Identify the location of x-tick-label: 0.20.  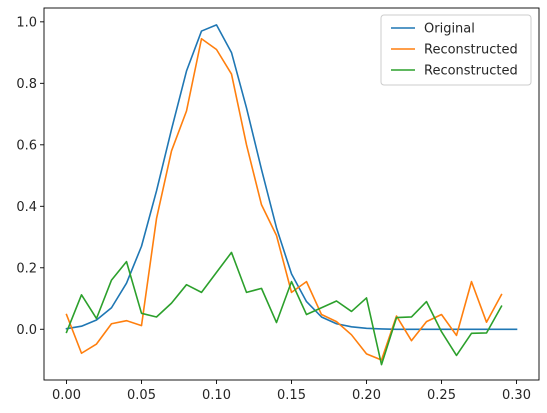
(366, 395).